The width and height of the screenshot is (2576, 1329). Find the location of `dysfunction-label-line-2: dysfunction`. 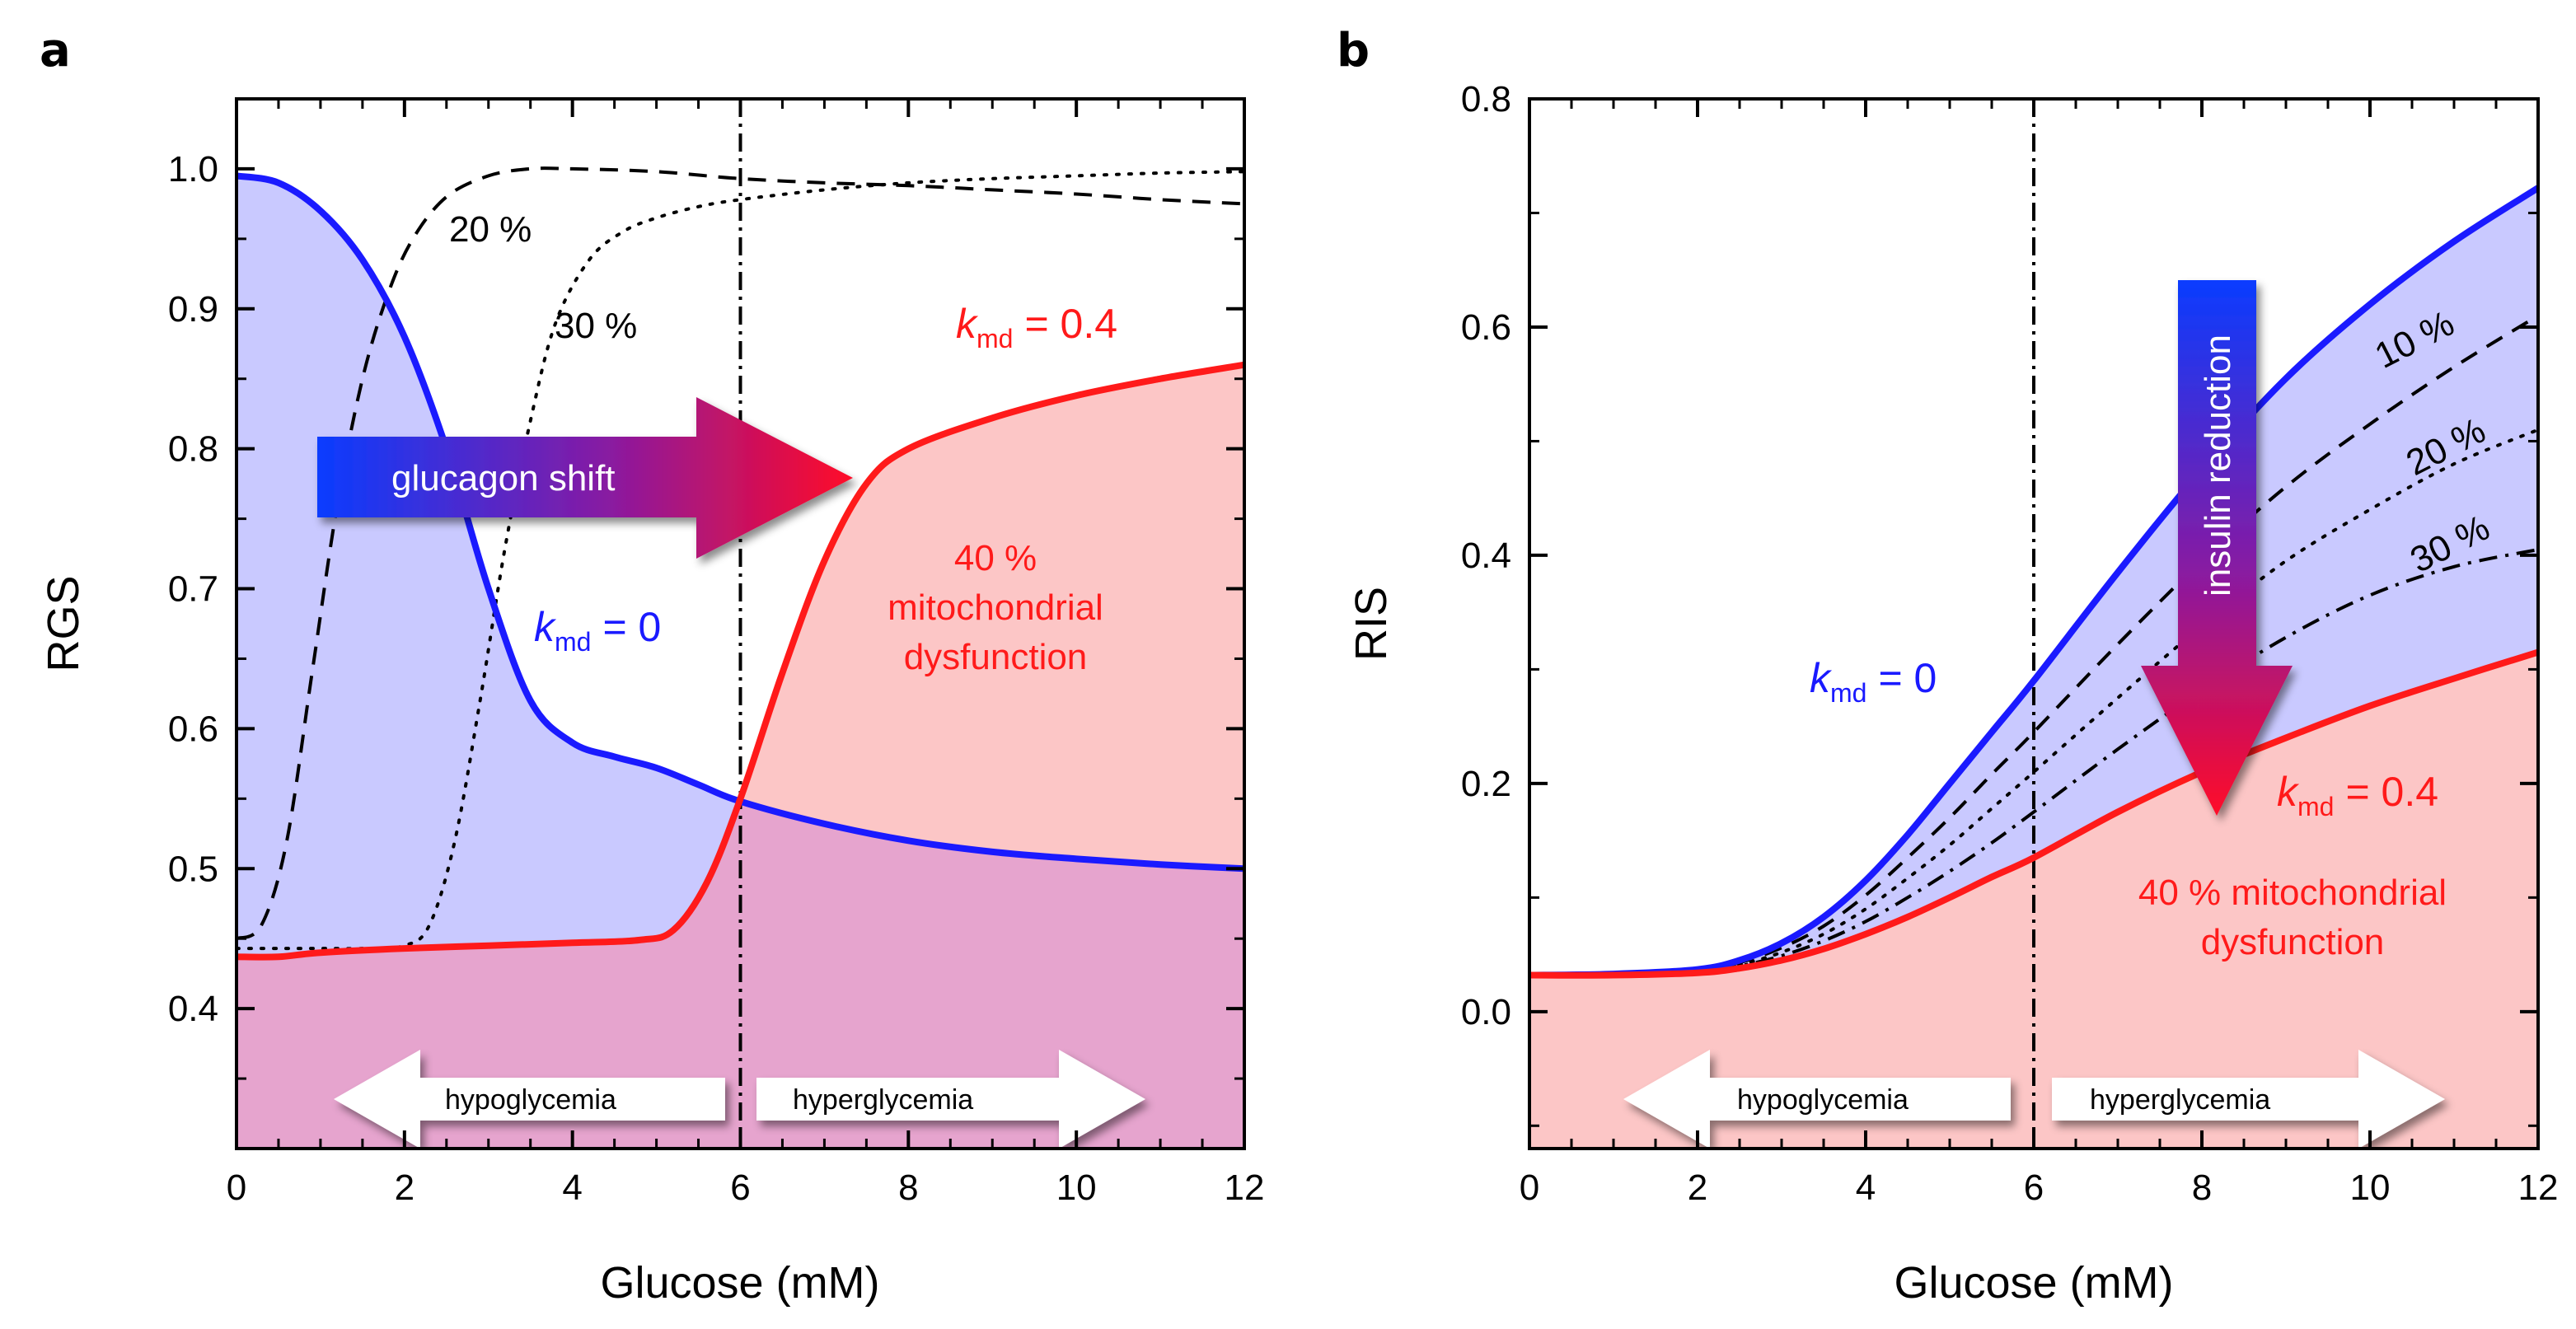

dysfunction-label-line-2: dysfunction is located at coordinates (2293, 942).